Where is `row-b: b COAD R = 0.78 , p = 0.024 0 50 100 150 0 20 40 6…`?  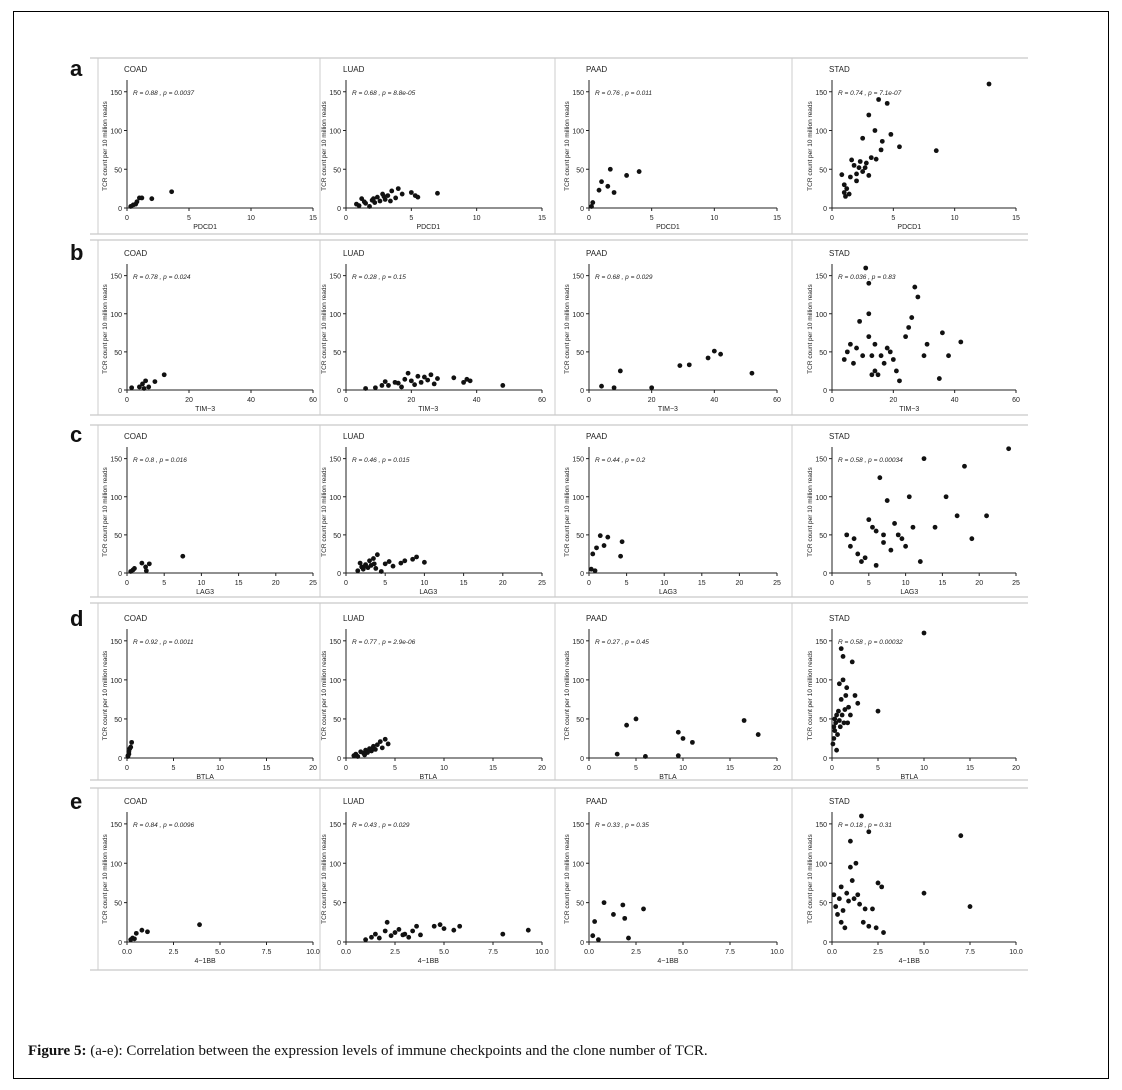 row-b: b COAD R = 0.78 , p = 0.024 0 50 100 150 0 20 40 6… is located at coordinates (549, 327).